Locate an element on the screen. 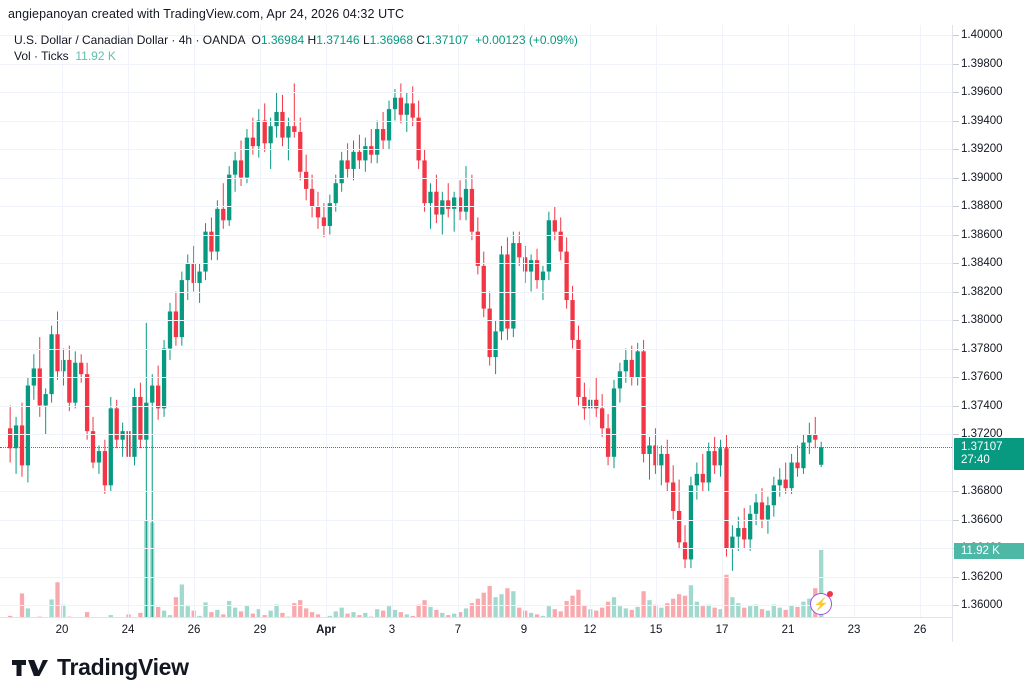 This screenshot has width=1024, height=699. volume-value-badge: 11.92 K is located at coordinates (989, 550).